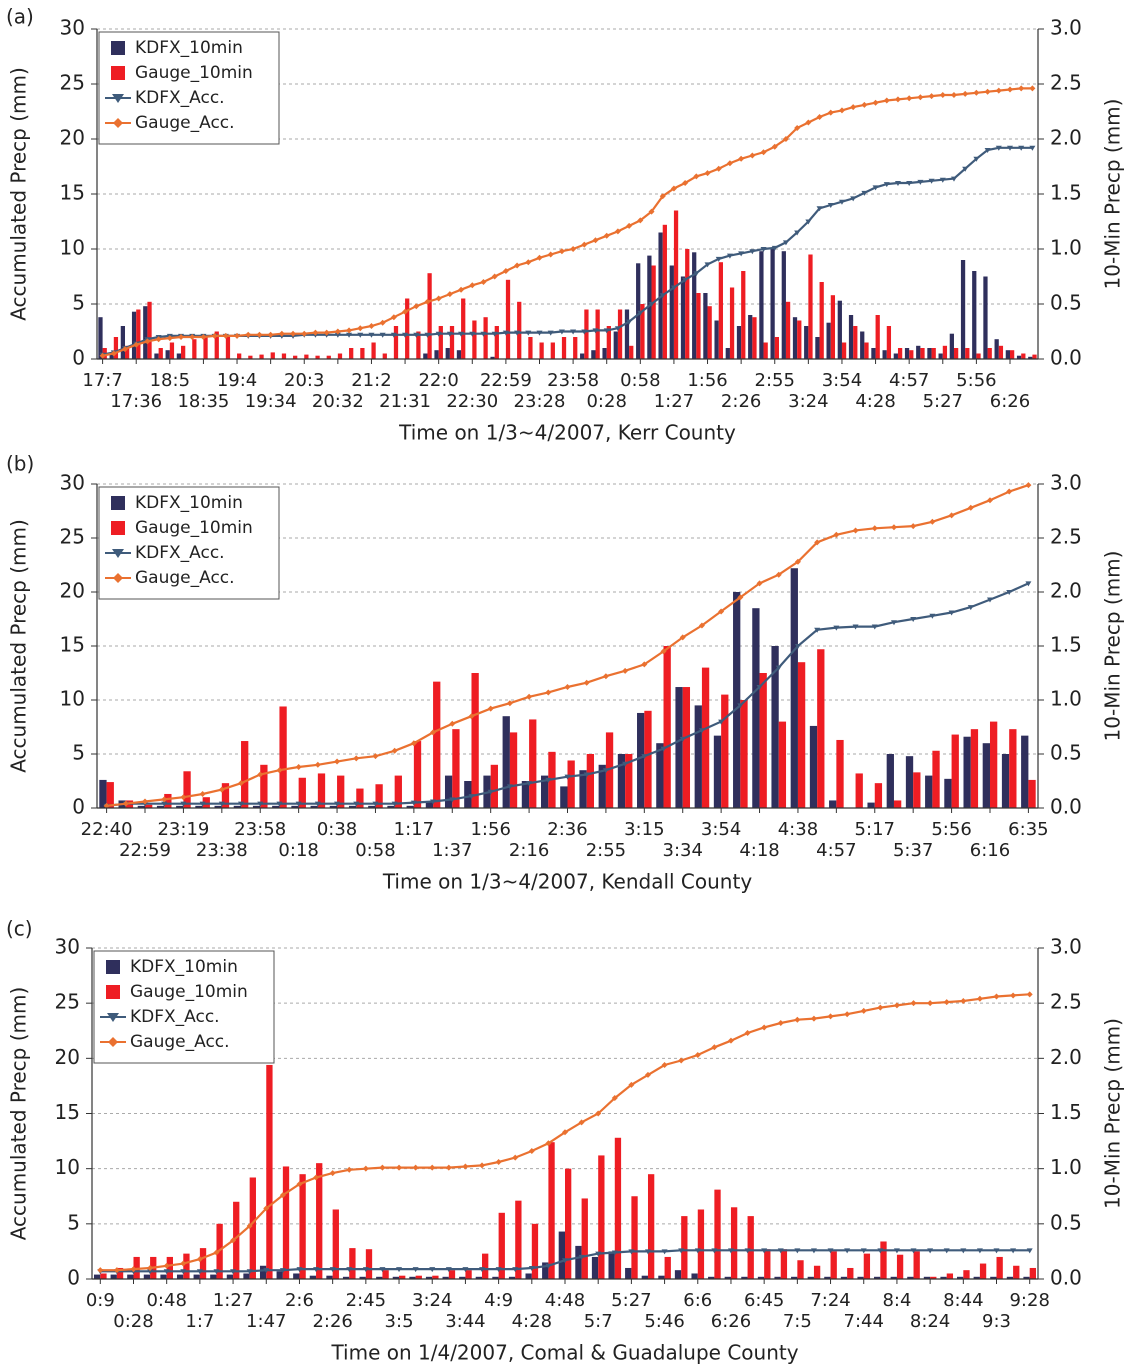 The height and width of the screenshot is (1367, 1129). What do you see at coordinates (189, 88) in the screenshot?
I see `legend-box` at bounding box center [189, 88].